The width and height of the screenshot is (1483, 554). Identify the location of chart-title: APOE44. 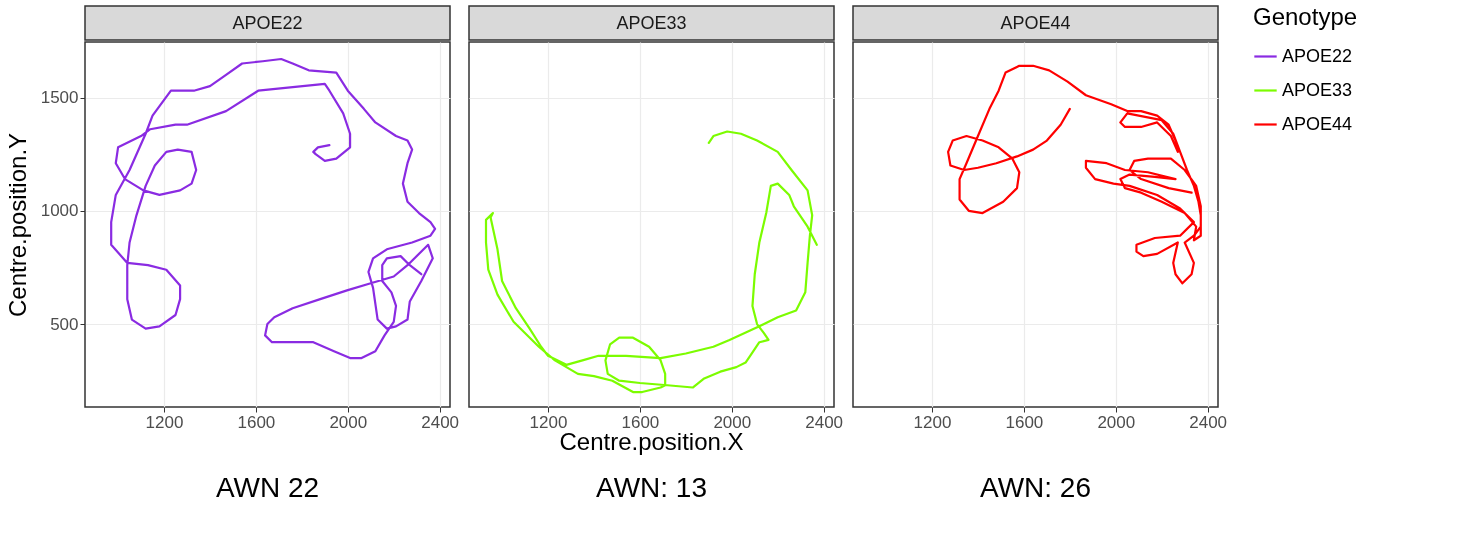
(1035, 23).